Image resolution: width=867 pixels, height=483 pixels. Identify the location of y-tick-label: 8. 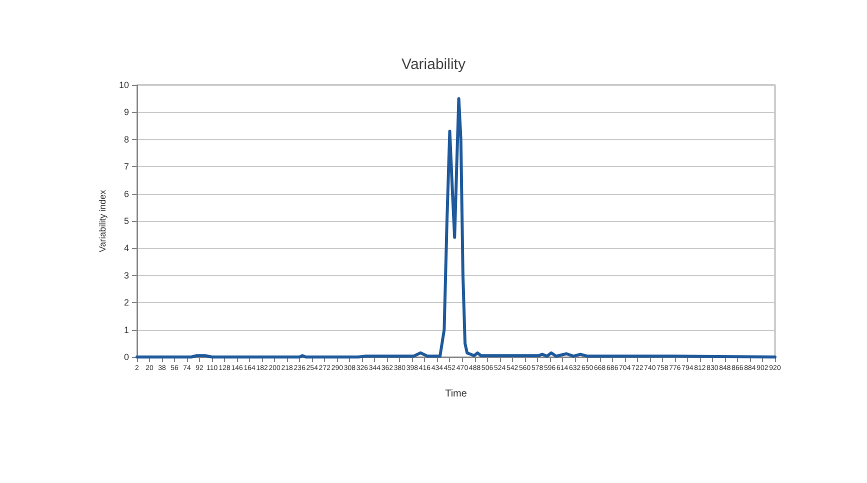
(126, 139).